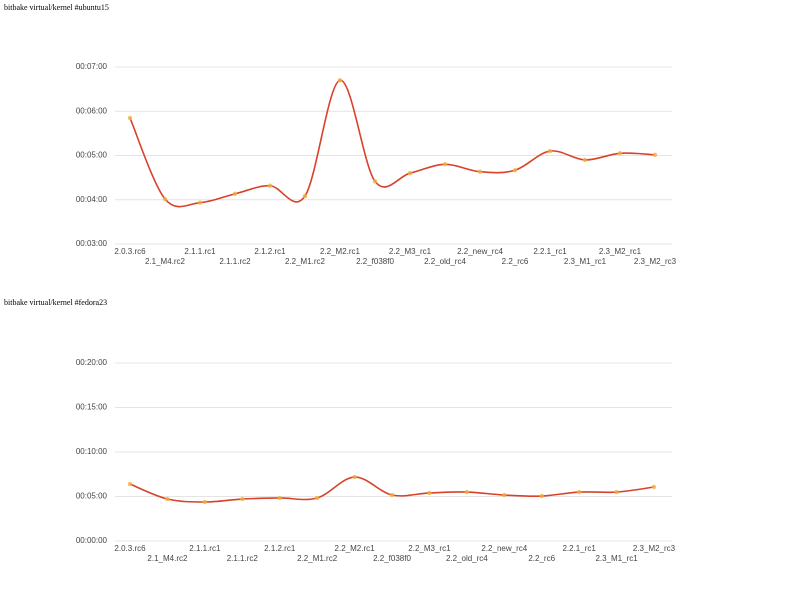 The image size is (792, 599). Describe the element at coordinates (92, 66) in the screenshot. I see `y-tick-label: 00:07:00` at that location.